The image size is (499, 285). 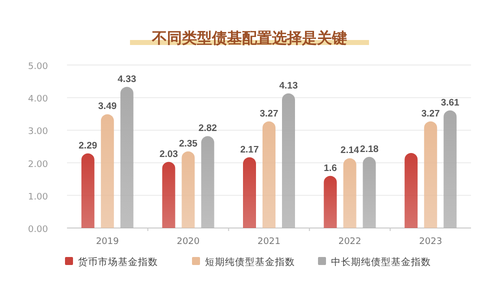 I want to click on x-tick-label: 2021, so click(x=269, y=242).